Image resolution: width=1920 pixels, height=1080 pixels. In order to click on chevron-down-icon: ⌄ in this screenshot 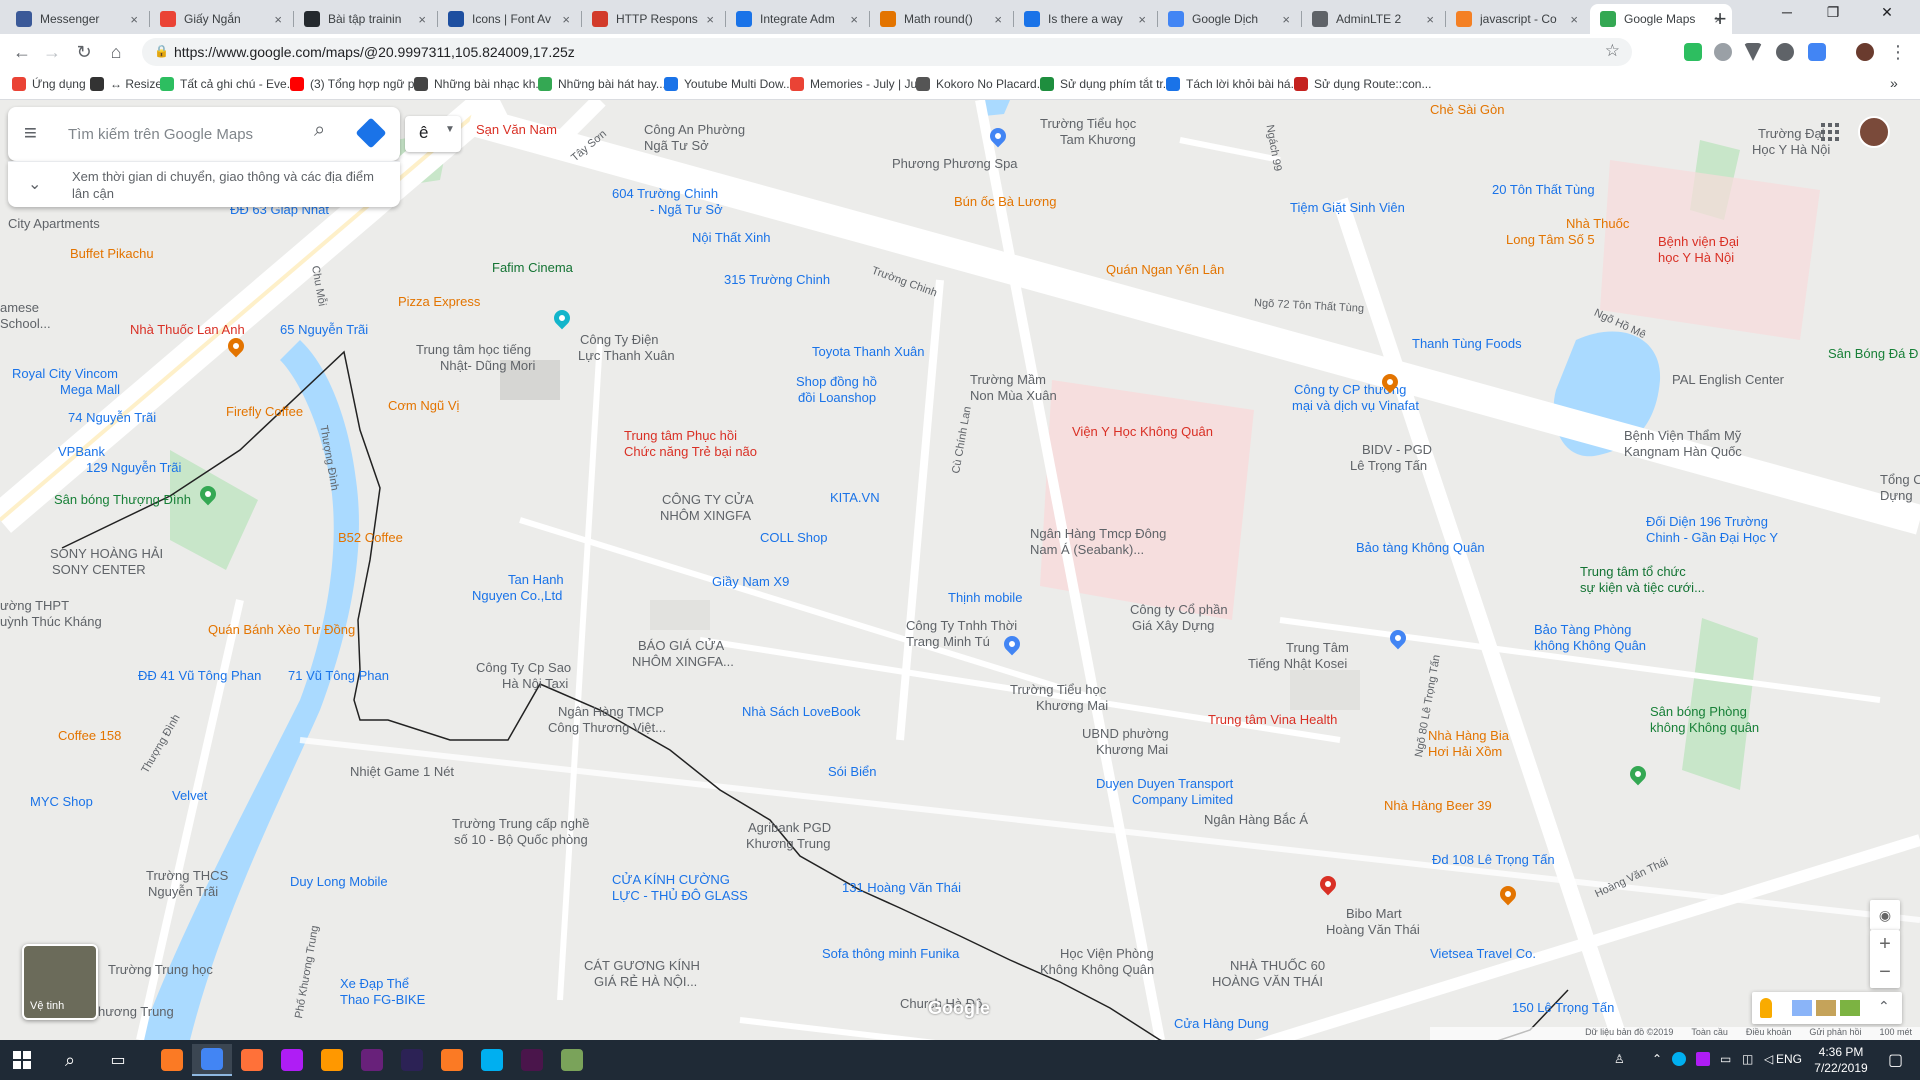, I will do `click(35, 184)`.